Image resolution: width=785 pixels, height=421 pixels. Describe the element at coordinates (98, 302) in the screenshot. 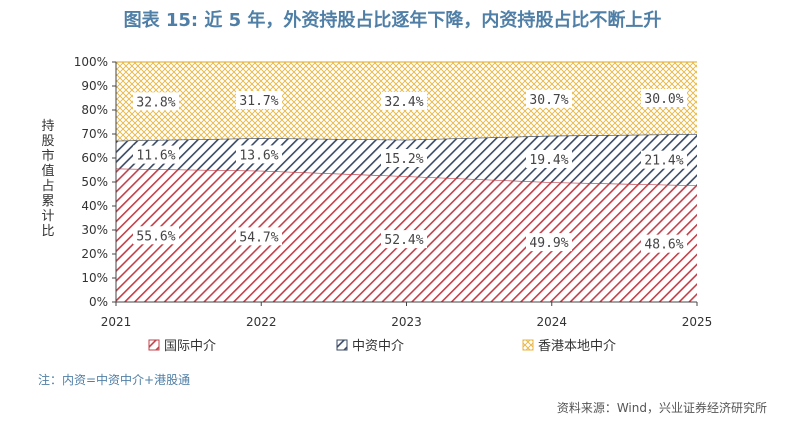

I see `y-tick-label: 0%` at that location.